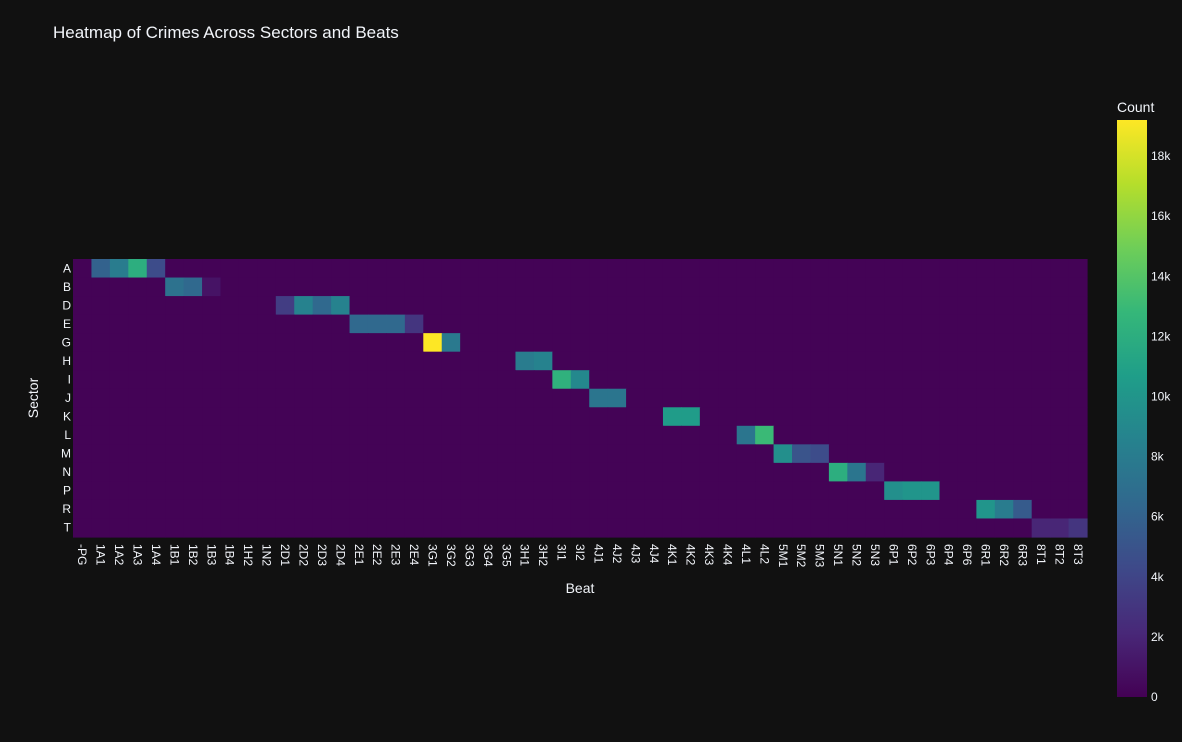 The width and height of the screenshot is (1182, 742). I want to click on heatmap-cell-E-3I2, so click(580, 324).